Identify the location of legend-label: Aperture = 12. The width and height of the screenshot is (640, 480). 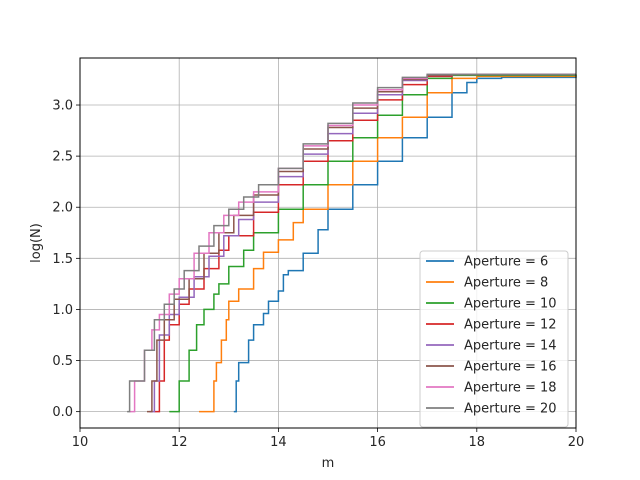
(510, 325).